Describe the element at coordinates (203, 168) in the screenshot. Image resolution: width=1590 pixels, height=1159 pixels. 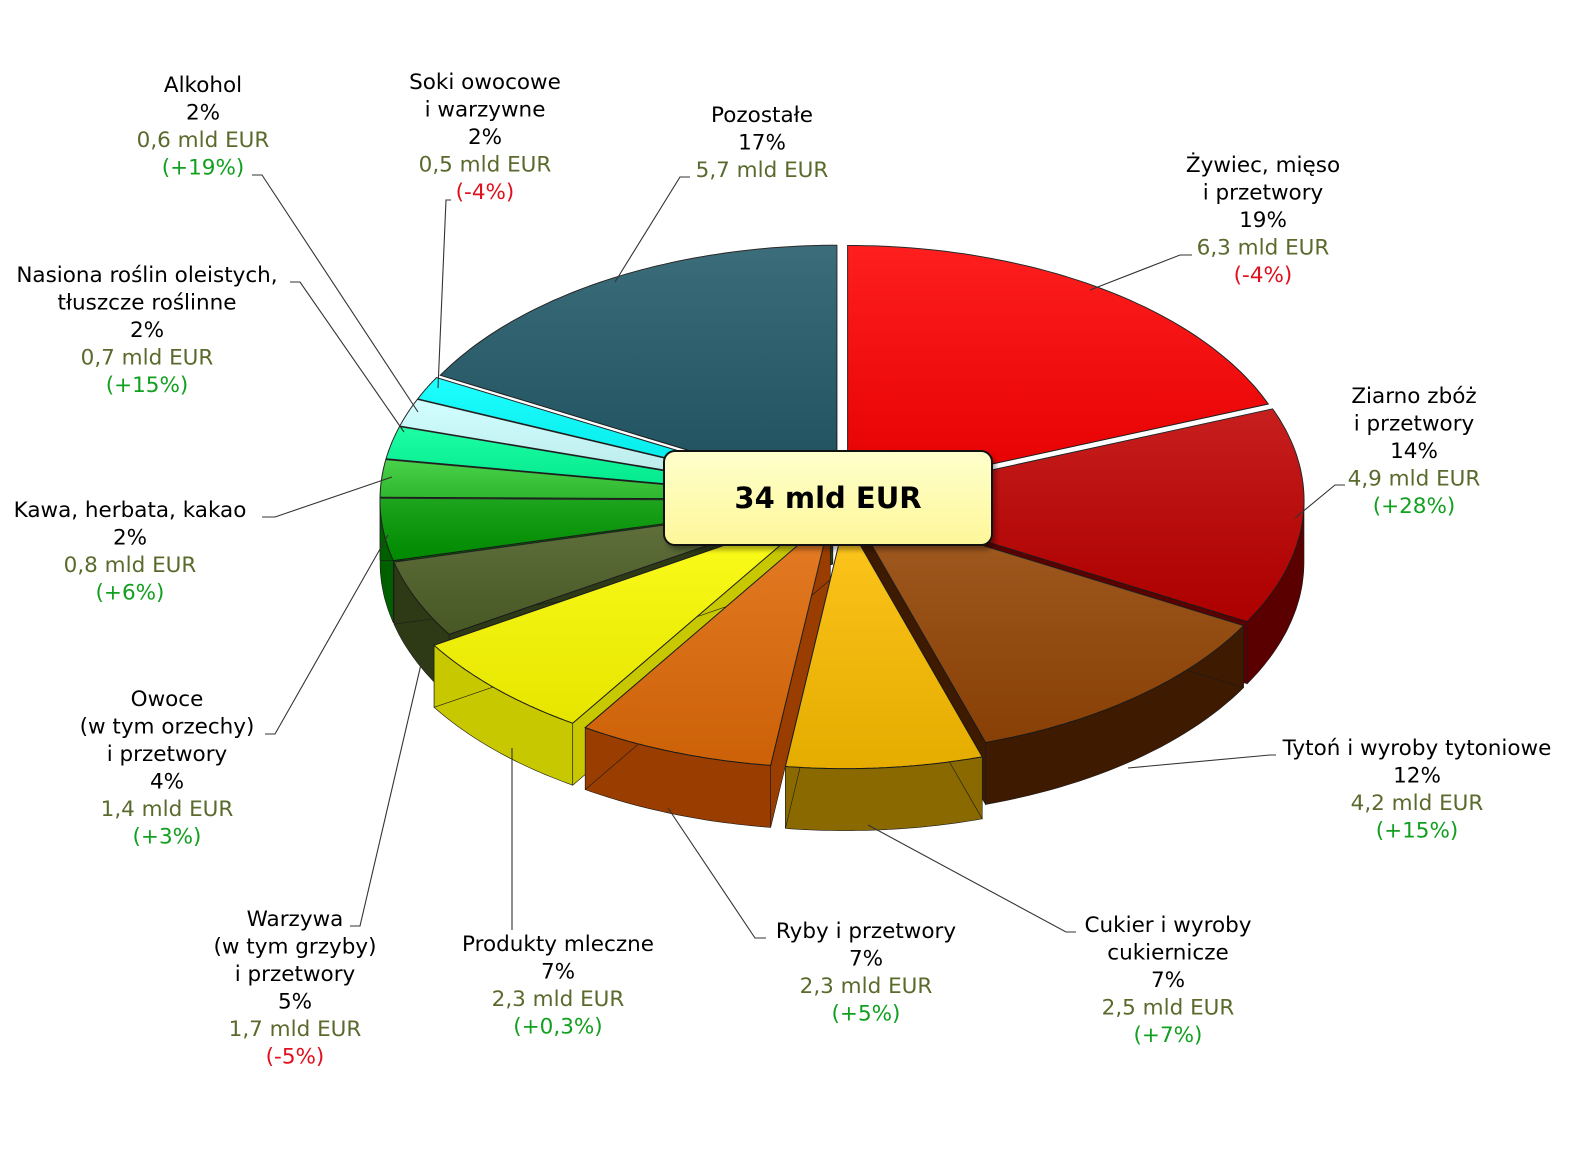
I see `slice-change: (+19%)` at that location.